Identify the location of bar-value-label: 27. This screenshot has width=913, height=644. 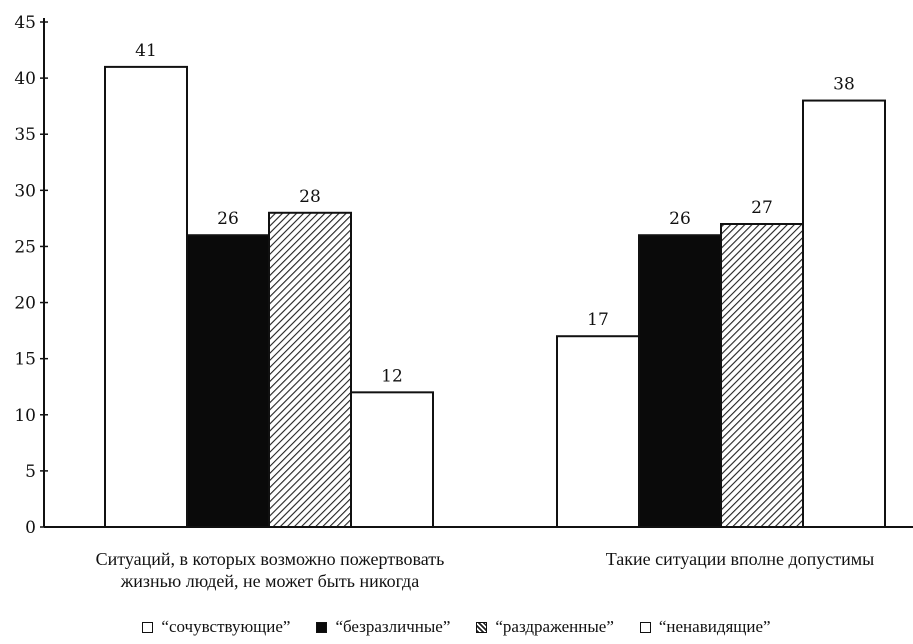
(762, 208).